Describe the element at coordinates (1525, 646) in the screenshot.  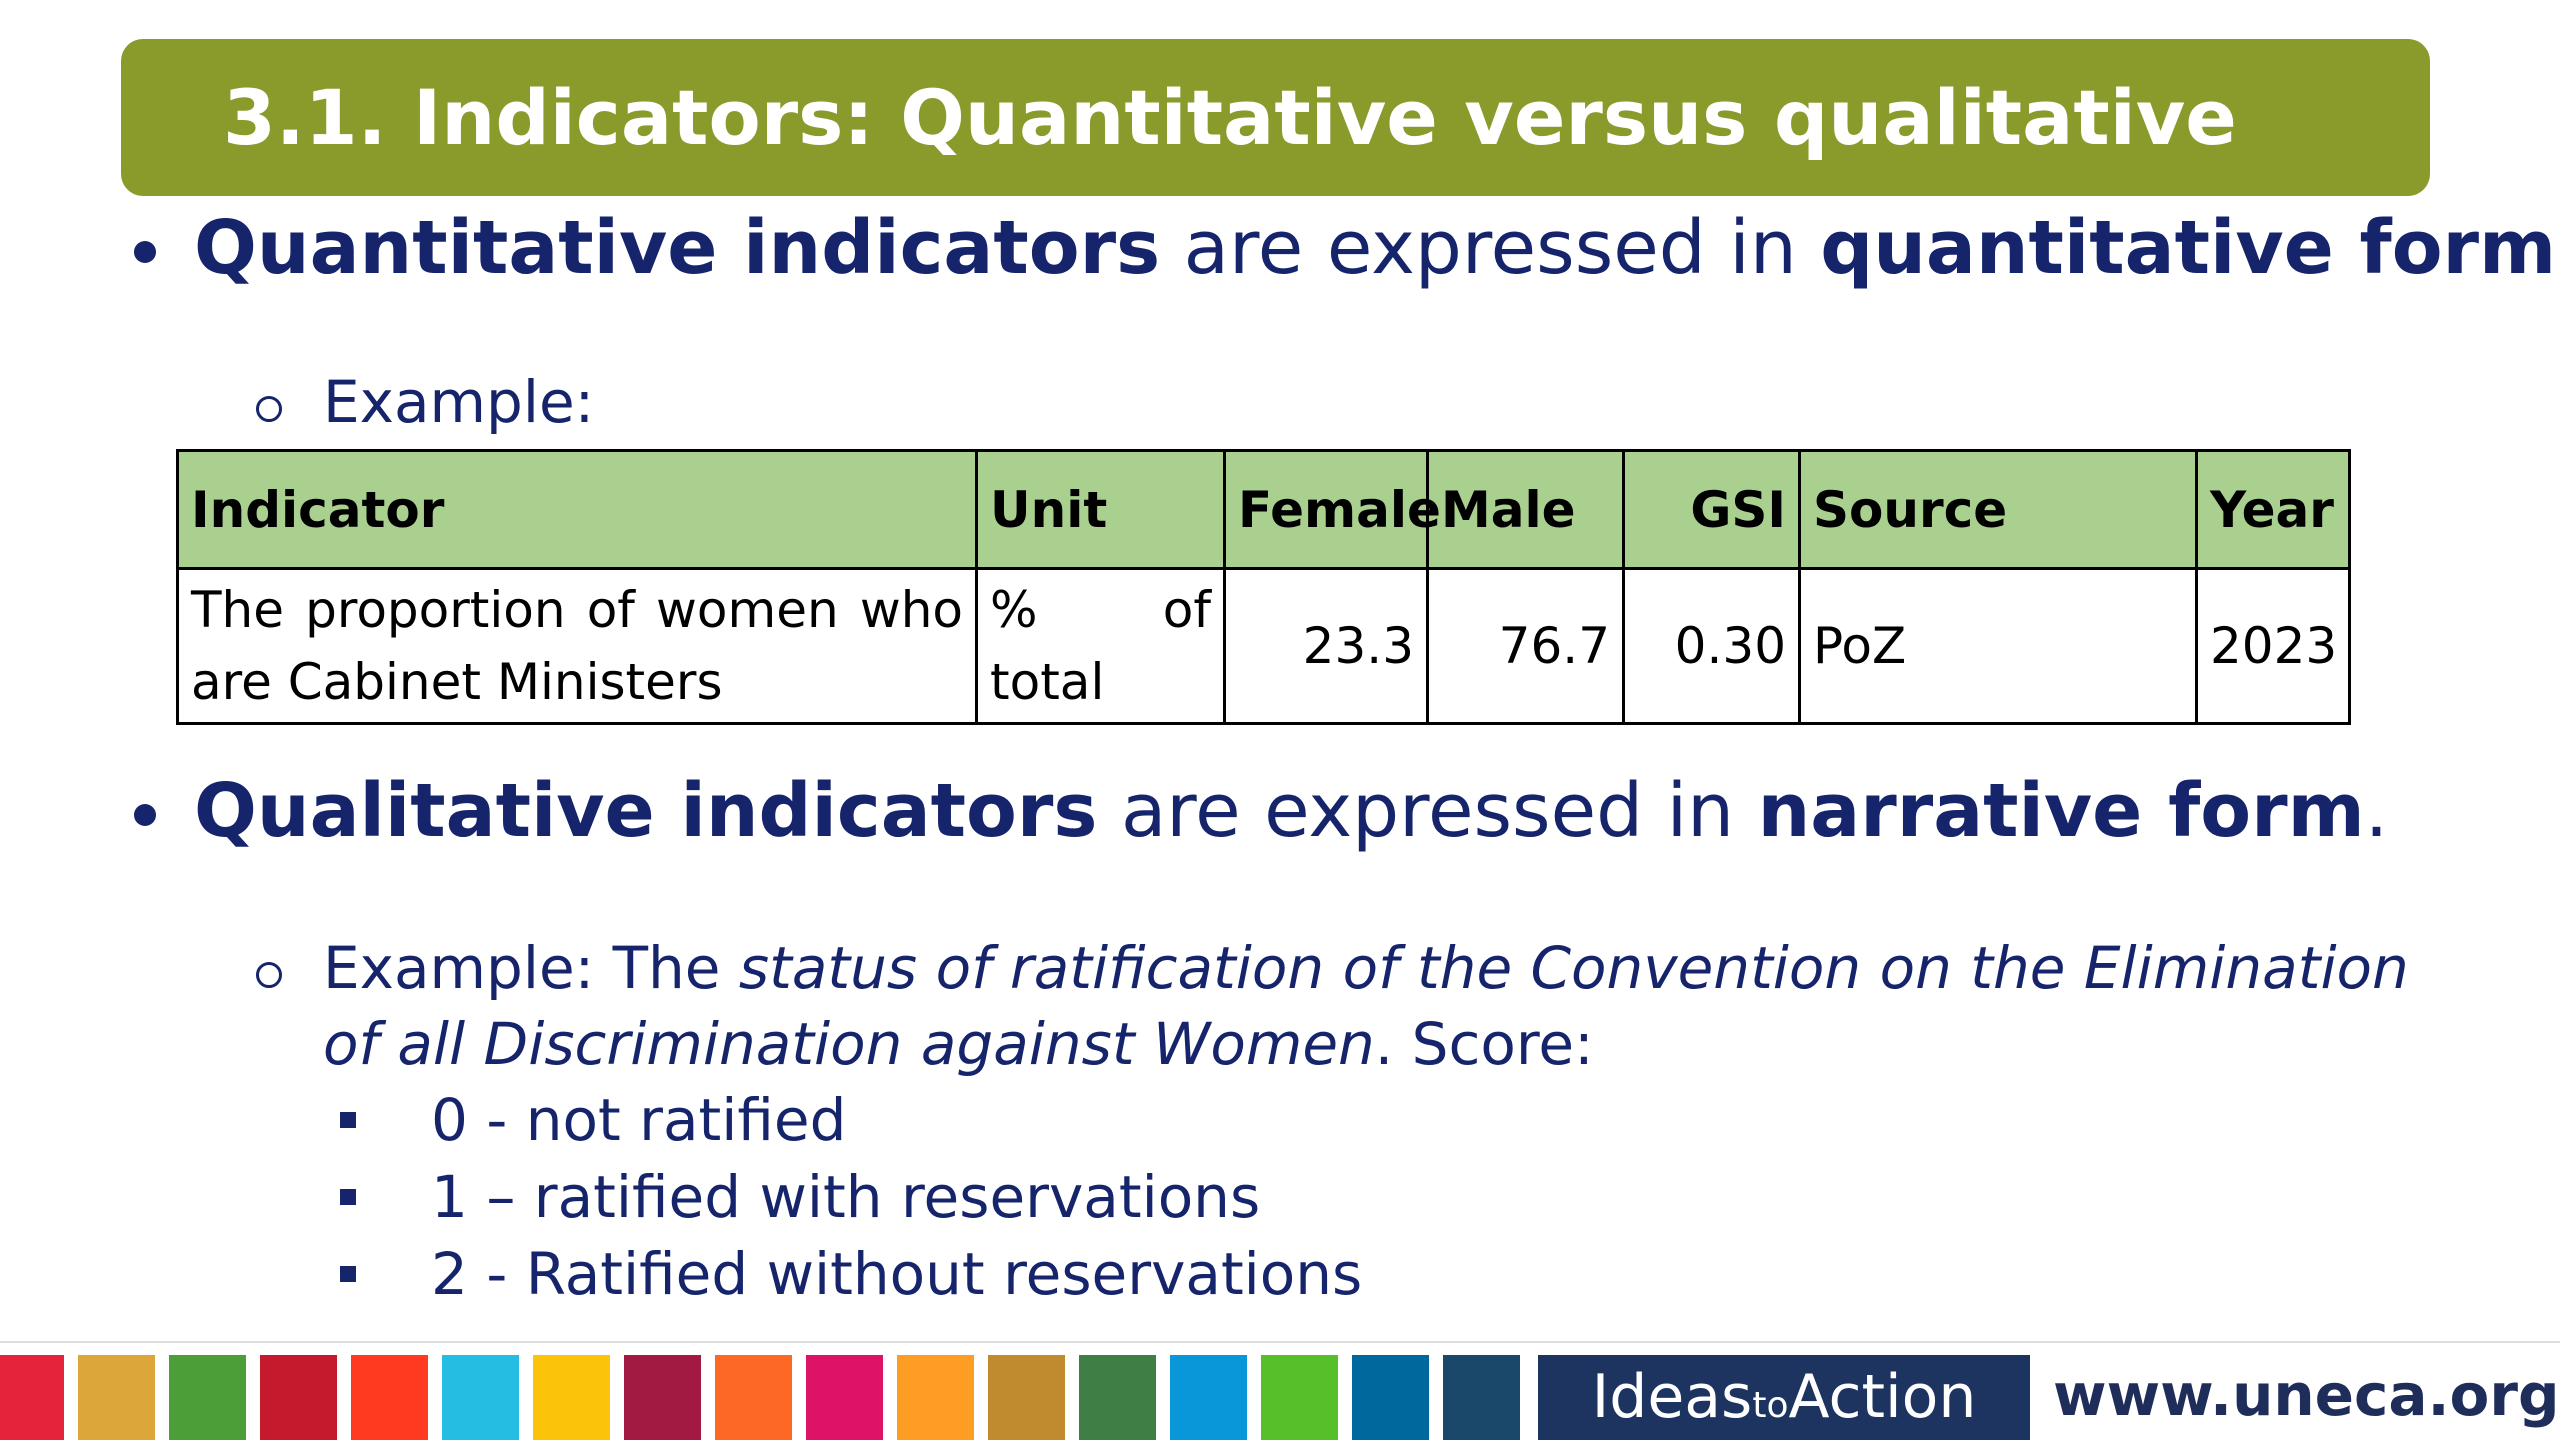
I see `table-cell: 76.7` at that location.